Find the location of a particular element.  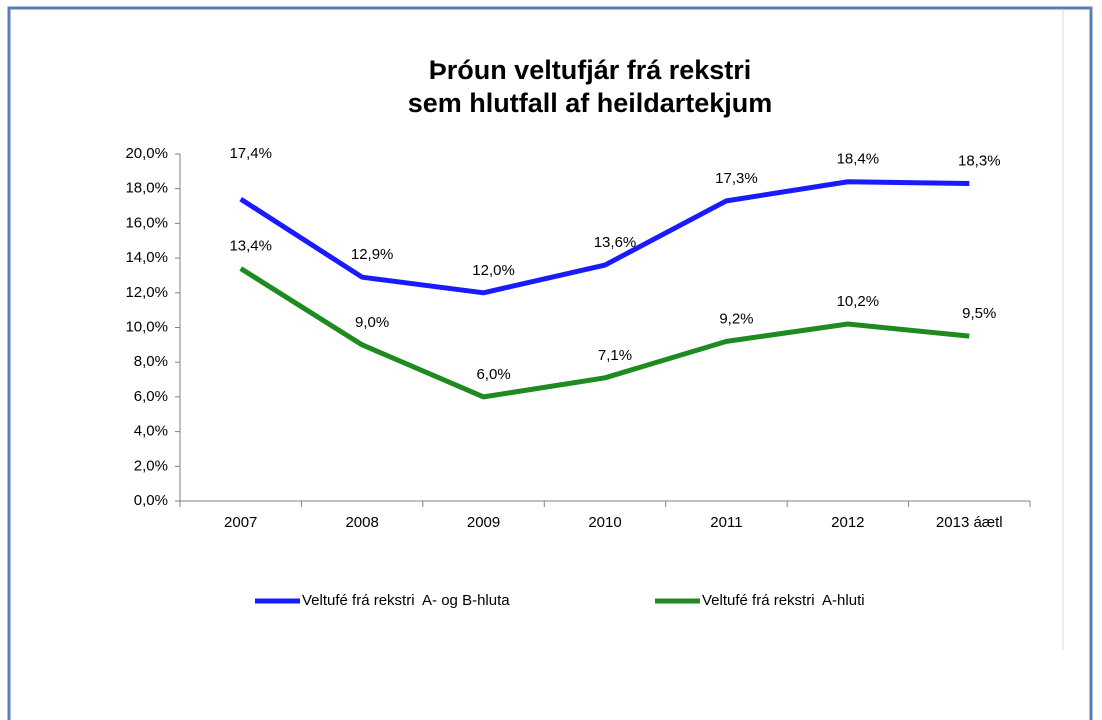

y-tick-label: 12,0% is located at coordinates (146, 292).